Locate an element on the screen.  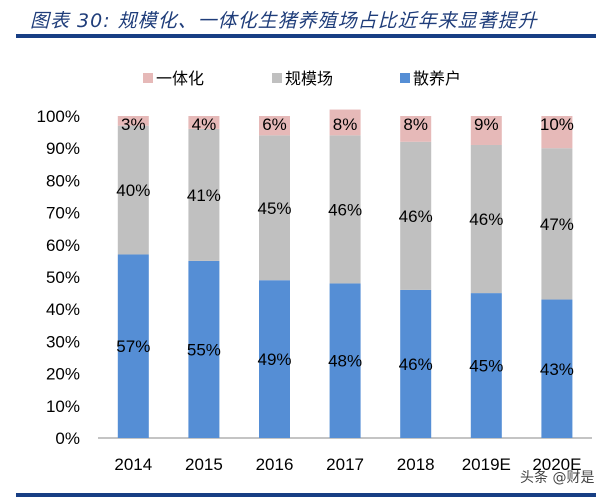
footer-rule is located at coordinates (306, 495).